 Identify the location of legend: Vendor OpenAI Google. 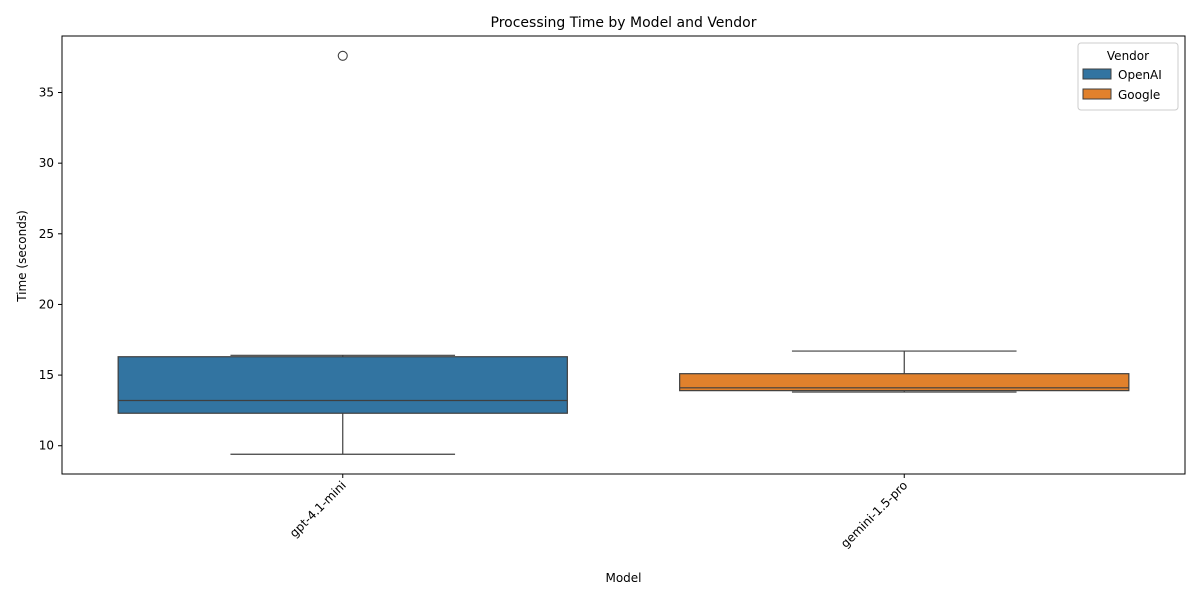
(1128, 76).